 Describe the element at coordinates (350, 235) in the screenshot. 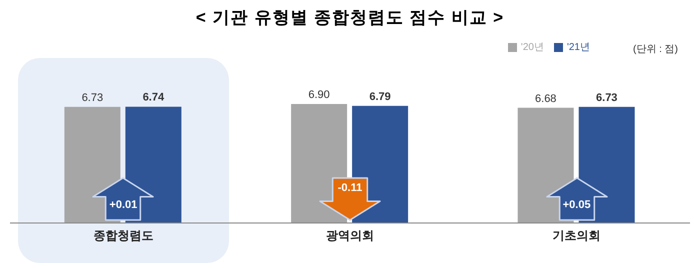

I see `x-tick-label: 광역의회` at that location.